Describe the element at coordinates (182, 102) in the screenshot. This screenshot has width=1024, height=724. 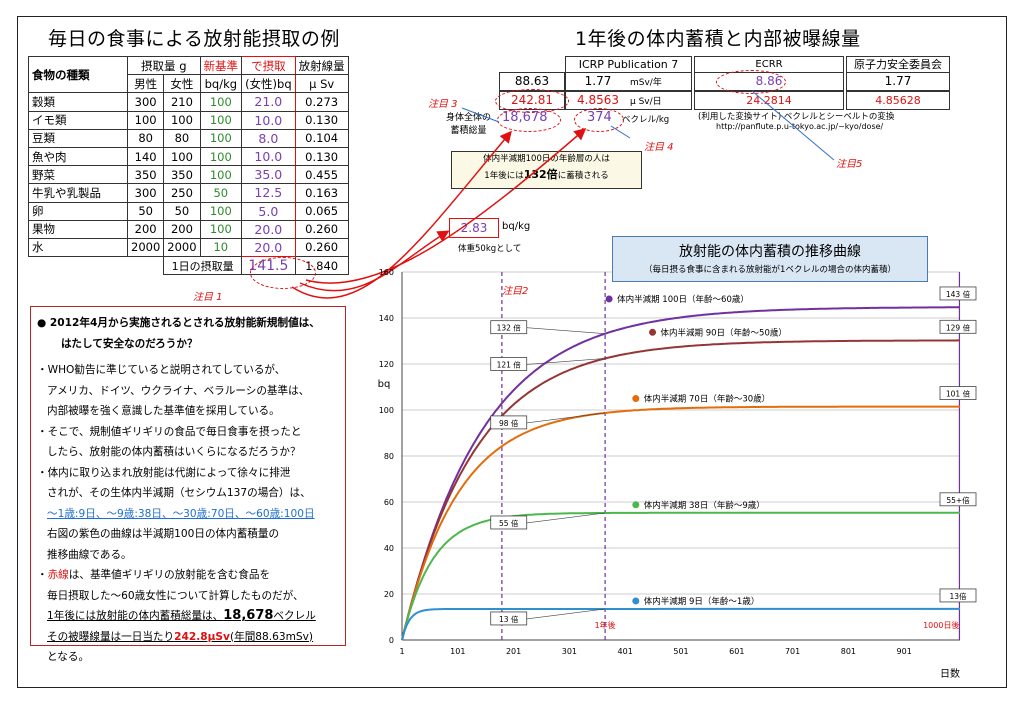
I see `female-intake: 210` at that location.